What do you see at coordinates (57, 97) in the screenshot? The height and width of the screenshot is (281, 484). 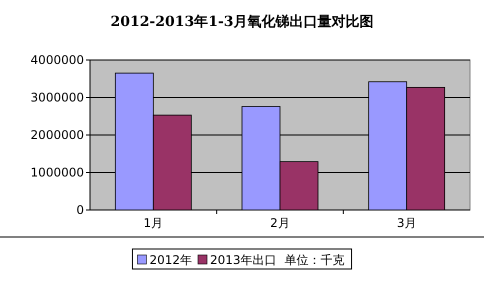 I see `y-tick-label: 3000000` at bounding box center [57, 97].